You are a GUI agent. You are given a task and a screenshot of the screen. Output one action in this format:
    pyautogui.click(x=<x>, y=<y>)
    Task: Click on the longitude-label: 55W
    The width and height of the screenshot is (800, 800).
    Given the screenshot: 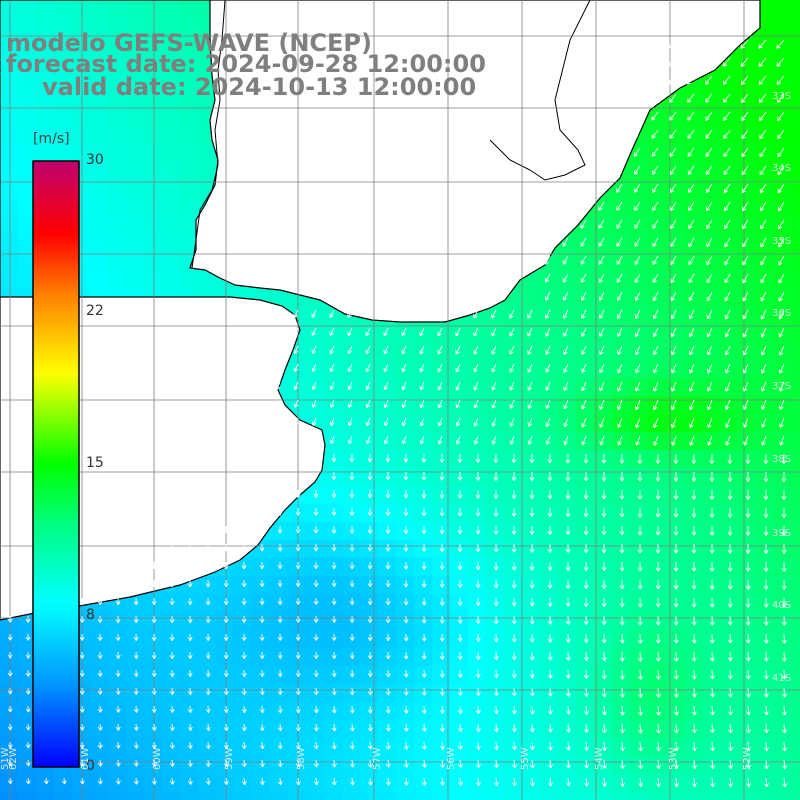 What is the action you would take?
    pyautogui.click(x=525, y=758)
    